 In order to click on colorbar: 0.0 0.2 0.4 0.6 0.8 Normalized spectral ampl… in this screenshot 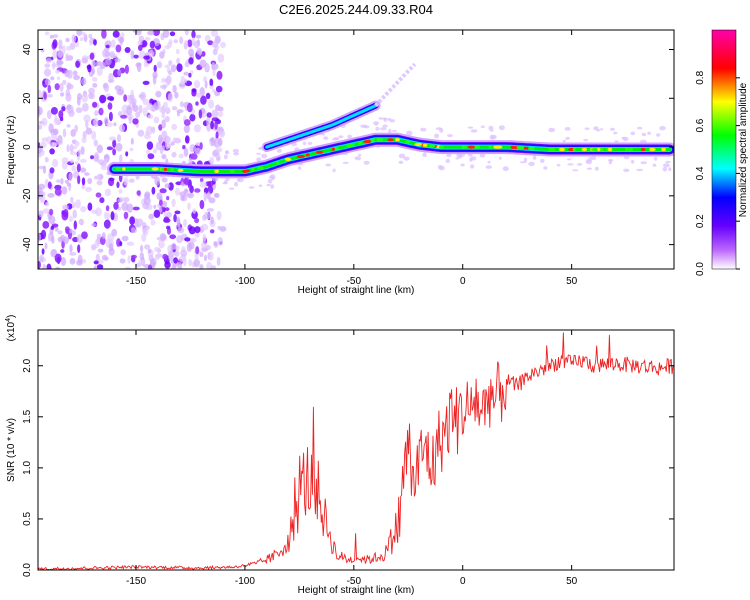, I will do `click(722, 152)`.